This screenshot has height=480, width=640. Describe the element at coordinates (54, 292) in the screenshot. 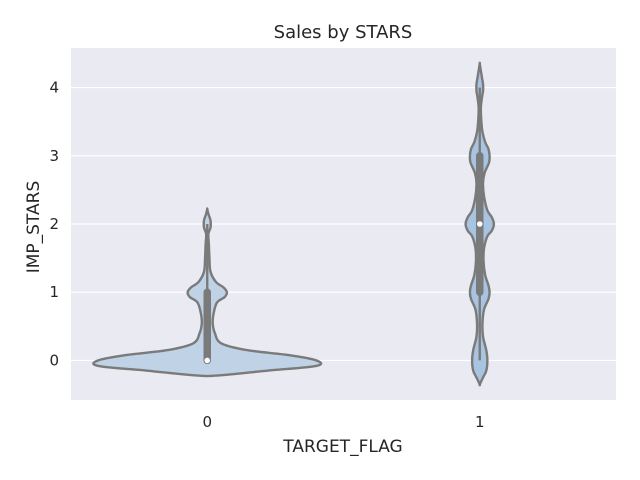

I see `y-tick-label: 1` at that location.